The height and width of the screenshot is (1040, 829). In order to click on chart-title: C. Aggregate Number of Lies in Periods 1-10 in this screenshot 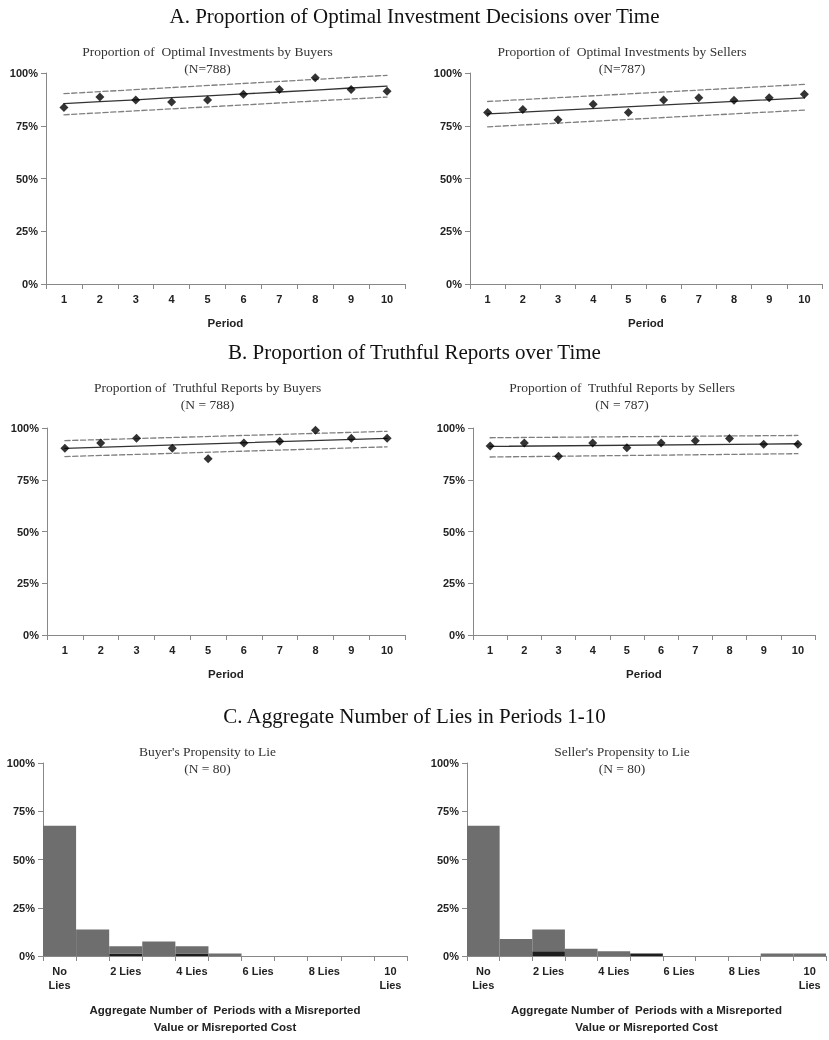, I will do `click(414, 716)`.